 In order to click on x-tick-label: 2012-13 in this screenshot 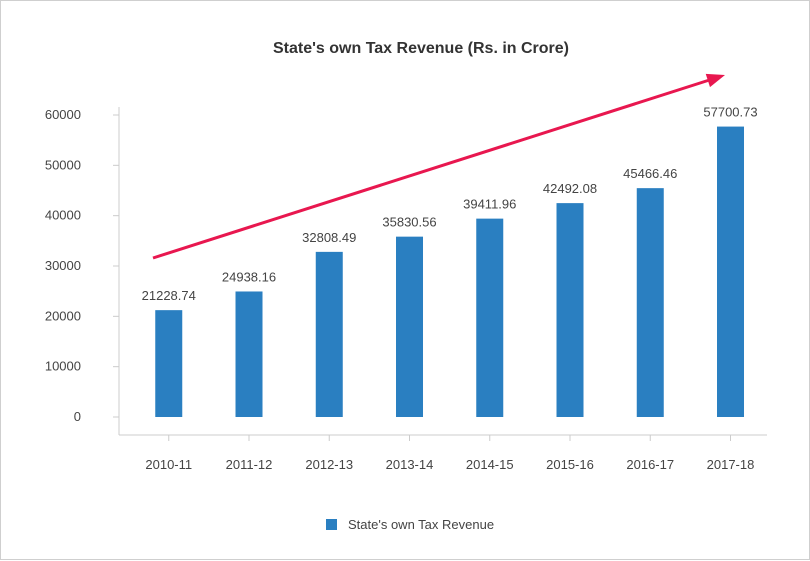, I will do `click(329, 464)`.